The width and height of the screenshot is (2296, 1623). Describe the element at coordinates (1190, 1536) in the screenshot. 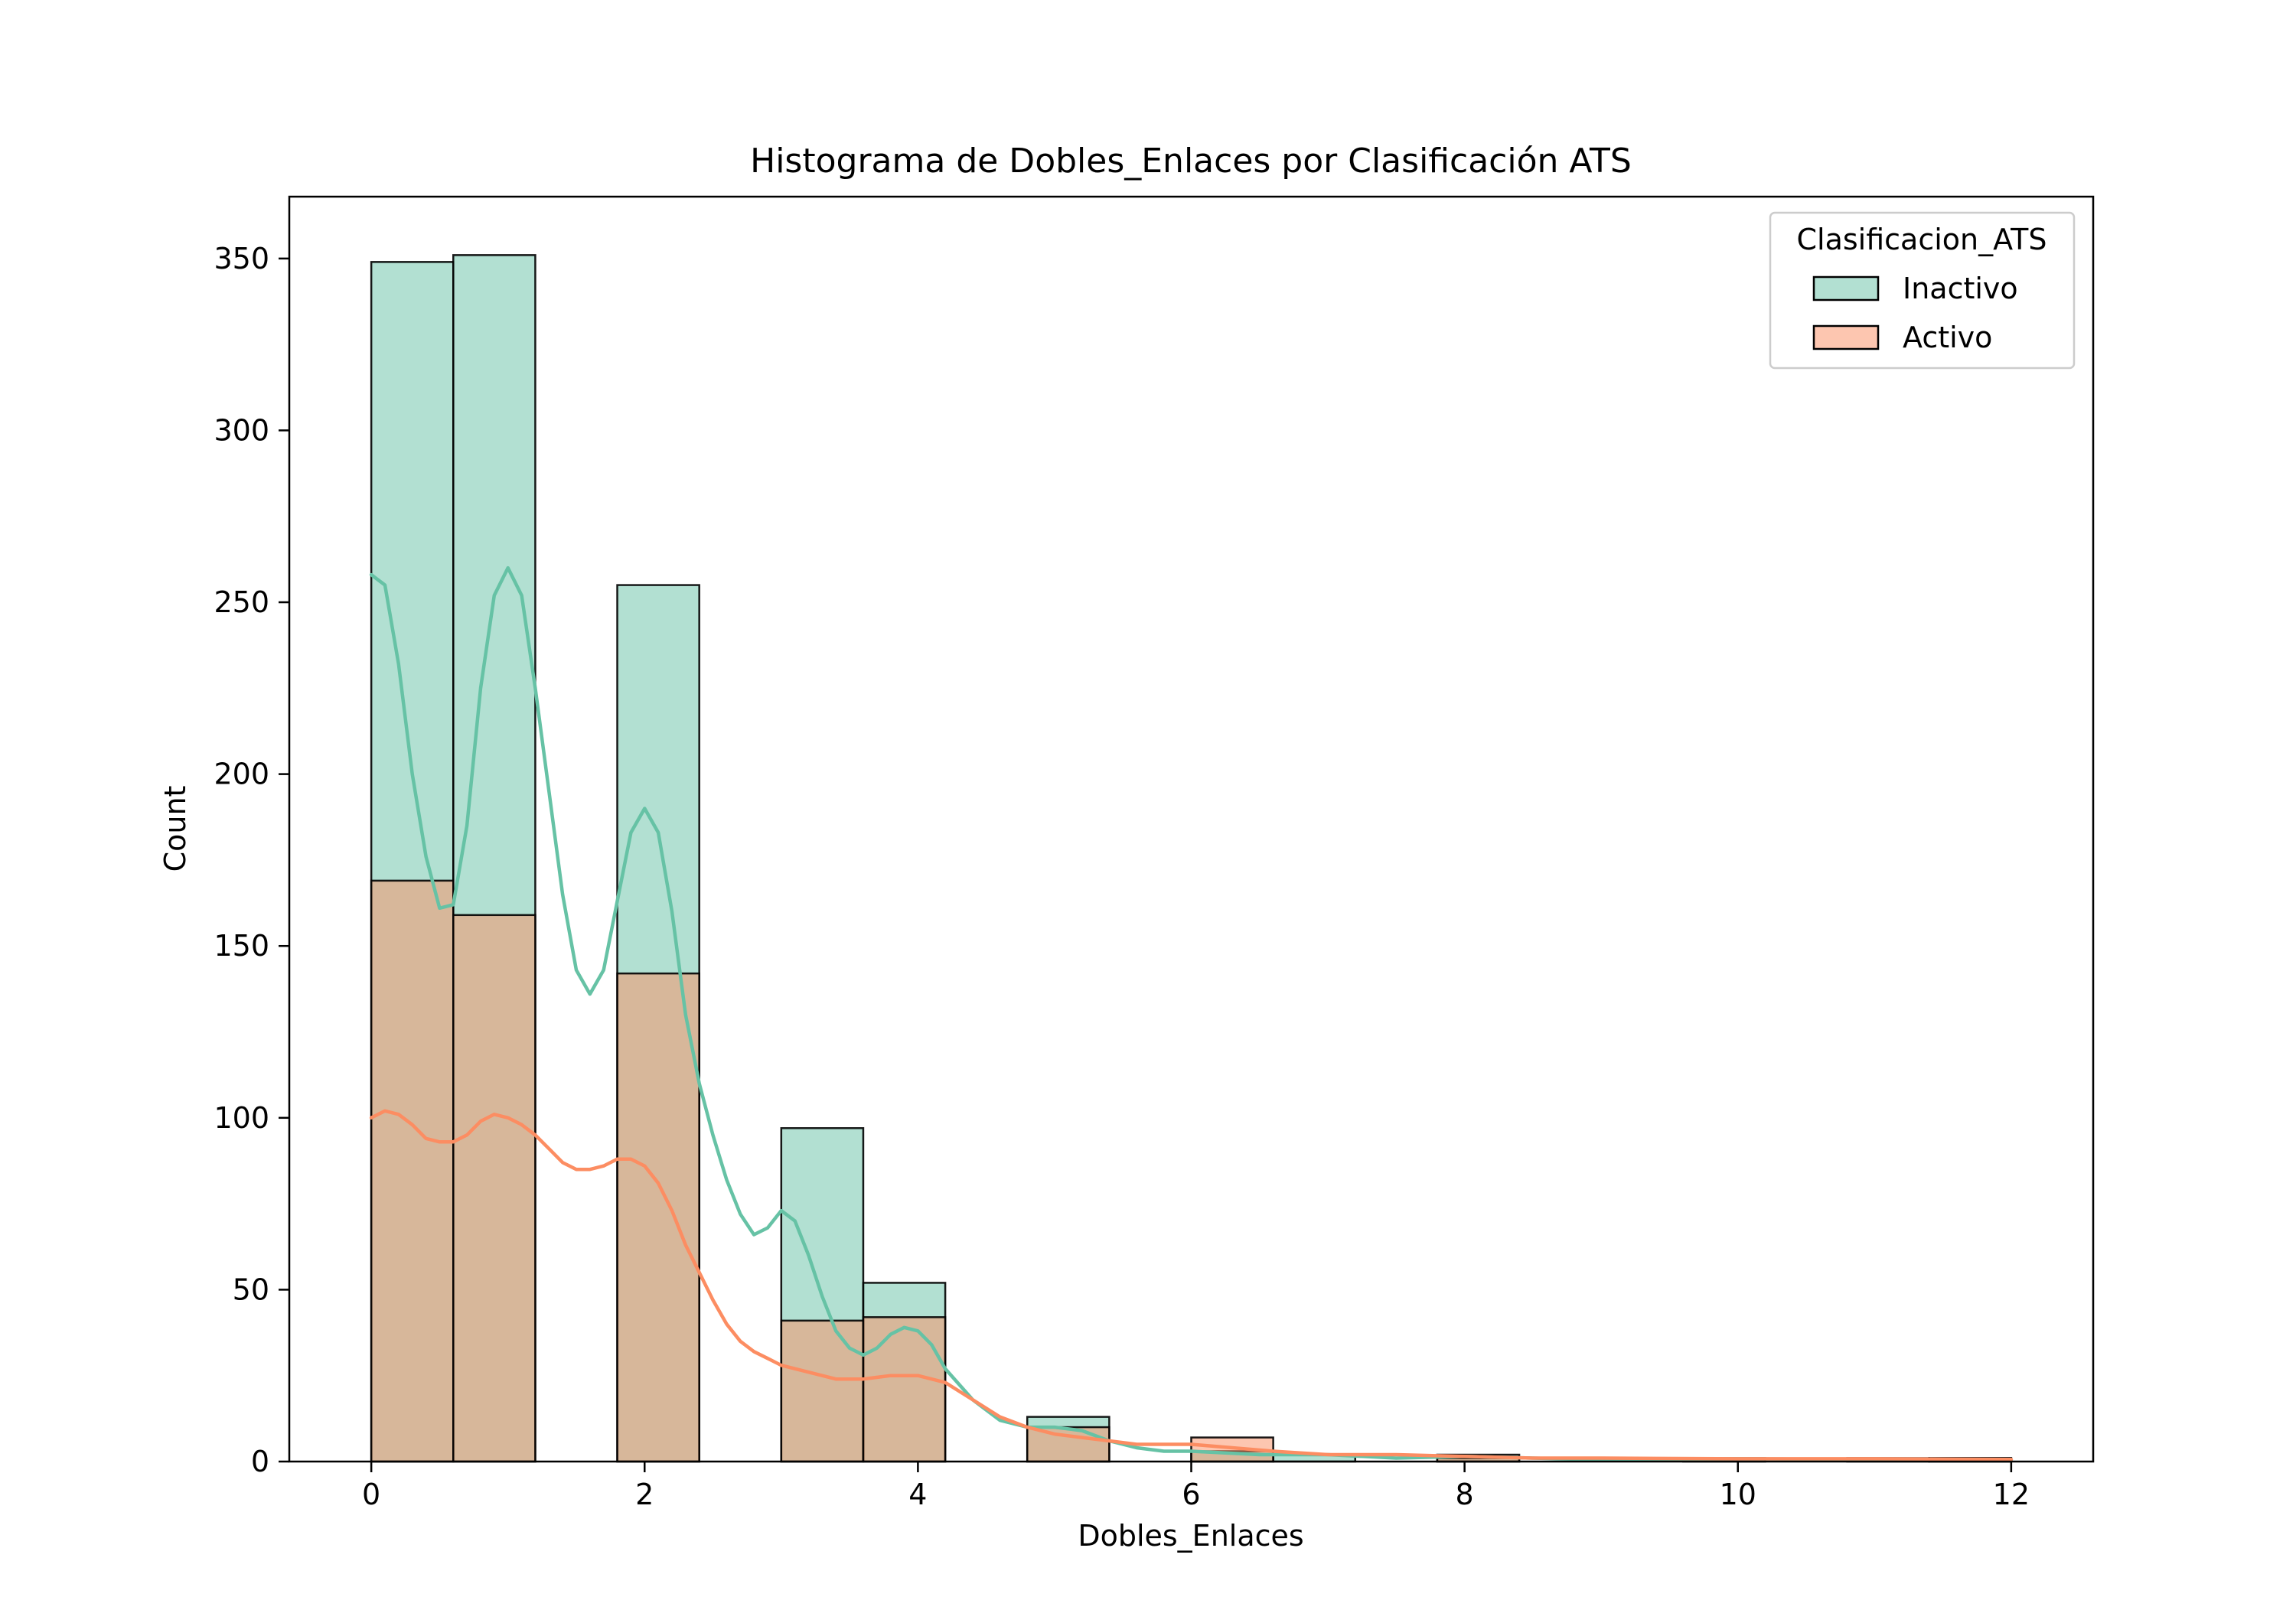

I see `x-axis-label: Dobles_Enlaces` at that location.